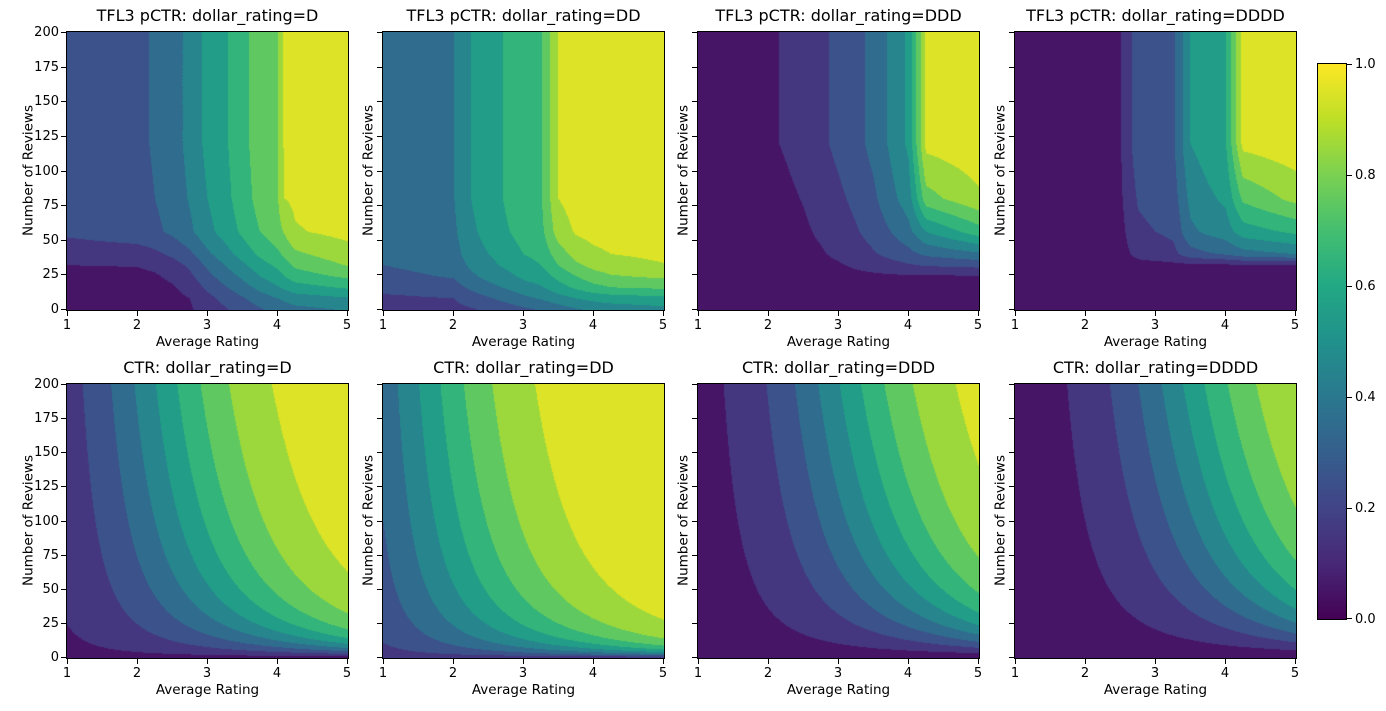  I want to click on plot-title: CTR: dollar_rating=DDDD, so click(1155, 367).